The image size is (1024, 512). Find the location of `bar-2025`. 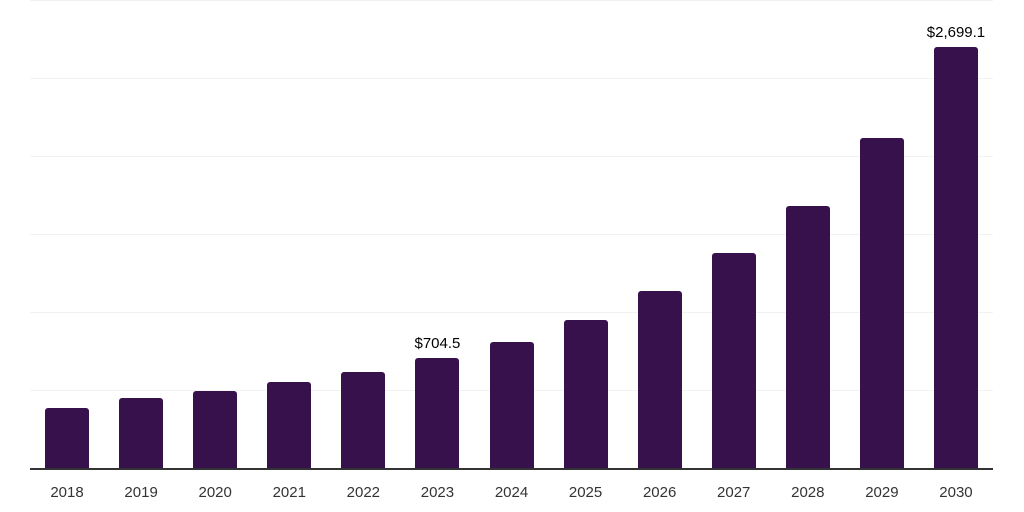

bar-2025 is located at coordinates (585, 393).